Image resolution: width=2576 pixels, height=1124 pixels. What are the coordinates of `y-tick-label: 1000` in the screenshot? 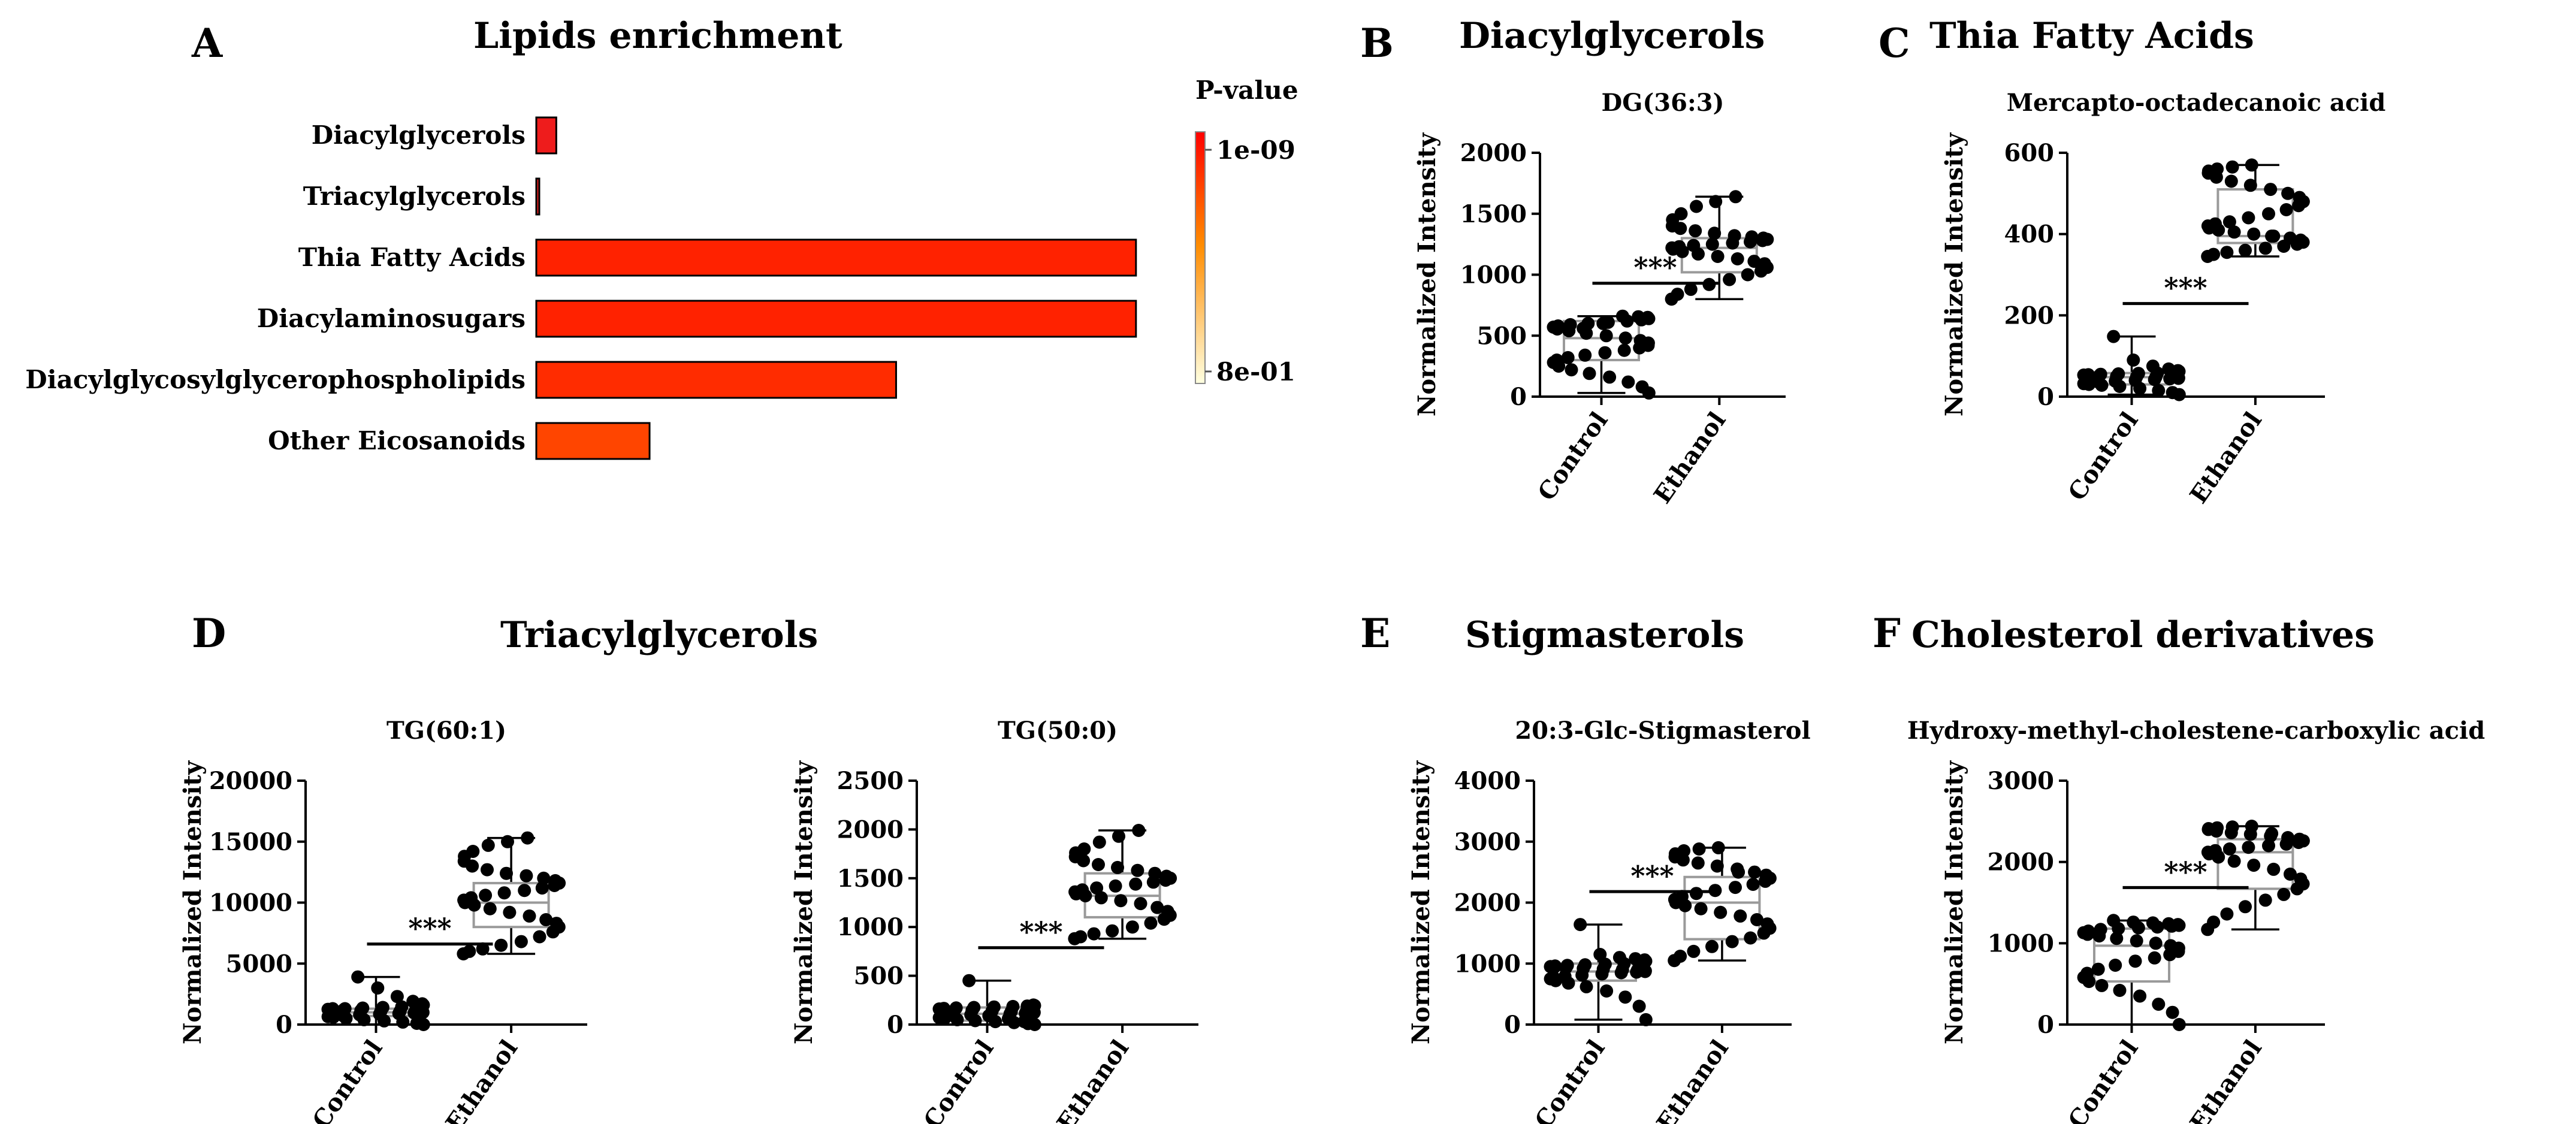 It's located at (2021, 943).